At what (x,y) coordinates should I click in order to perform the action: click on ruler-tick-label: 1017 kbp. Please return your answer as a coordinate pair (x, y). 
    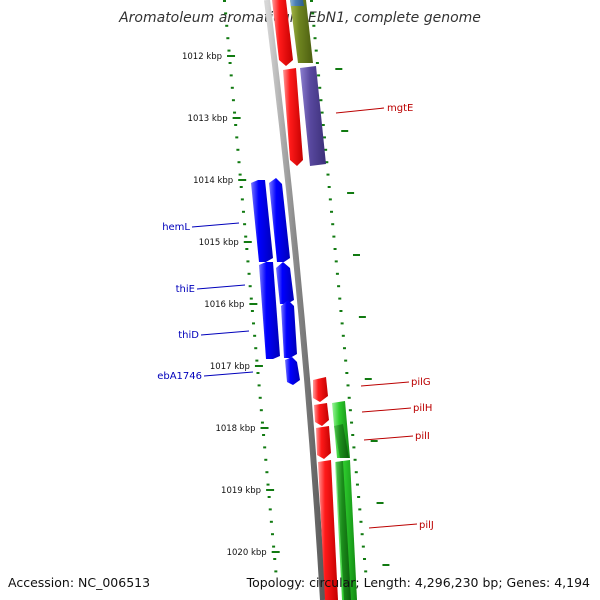
    Looking at the image, I should click on (230, 367).